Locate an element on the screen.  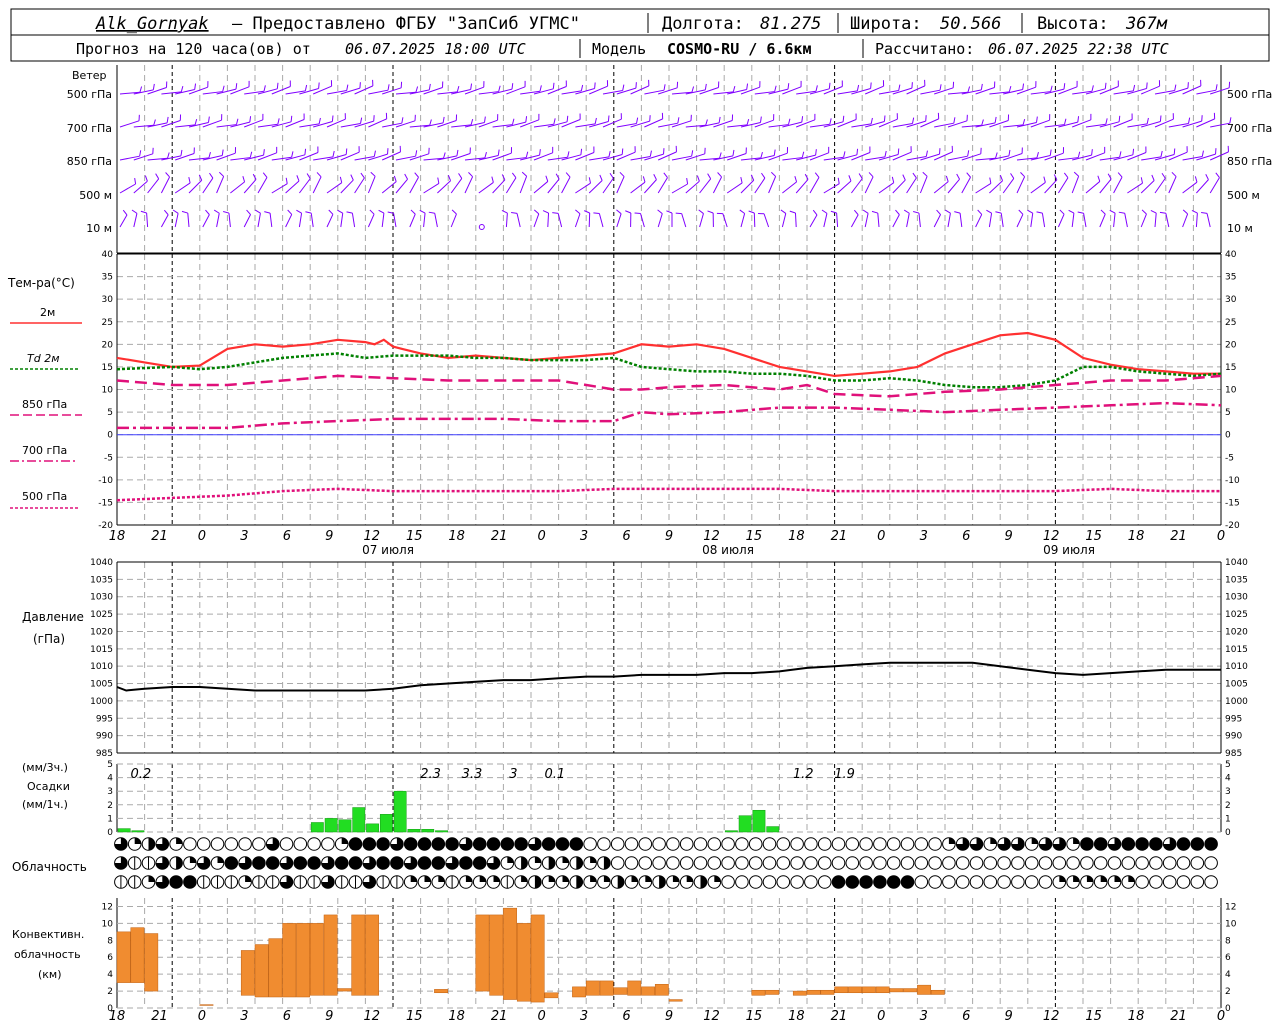
y-tick-label: 4 is located at coordinates (1228, 779).